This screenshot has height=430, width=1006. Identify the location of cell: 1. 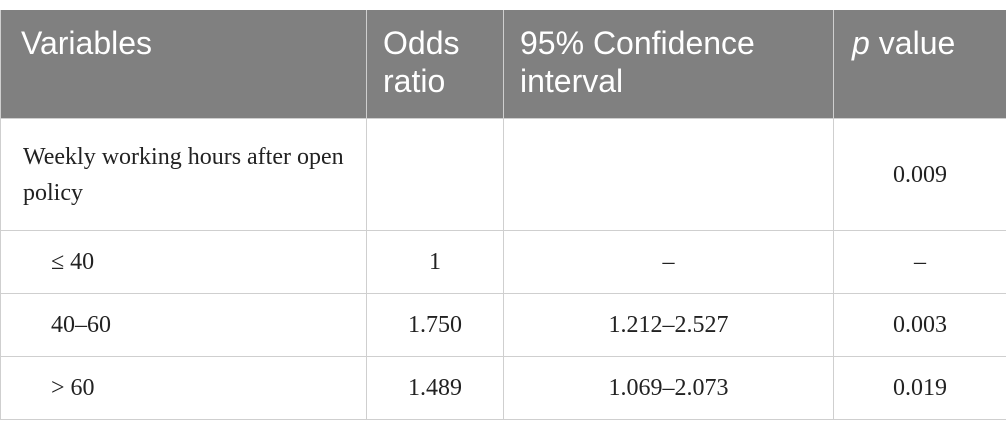
(435, 262).